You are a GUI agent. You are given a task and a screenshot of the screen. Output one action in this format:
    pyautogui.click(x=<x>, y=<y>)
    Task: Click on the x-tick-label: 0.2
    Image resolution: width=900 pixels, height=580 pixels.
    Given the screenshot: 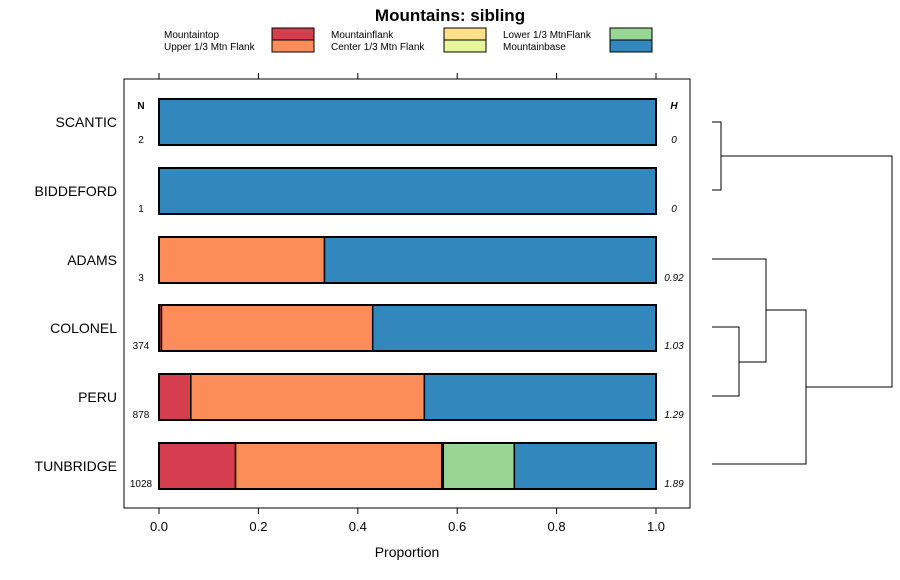 What is the action you would take?
    pyautogui.click(x=258, y=526)
    